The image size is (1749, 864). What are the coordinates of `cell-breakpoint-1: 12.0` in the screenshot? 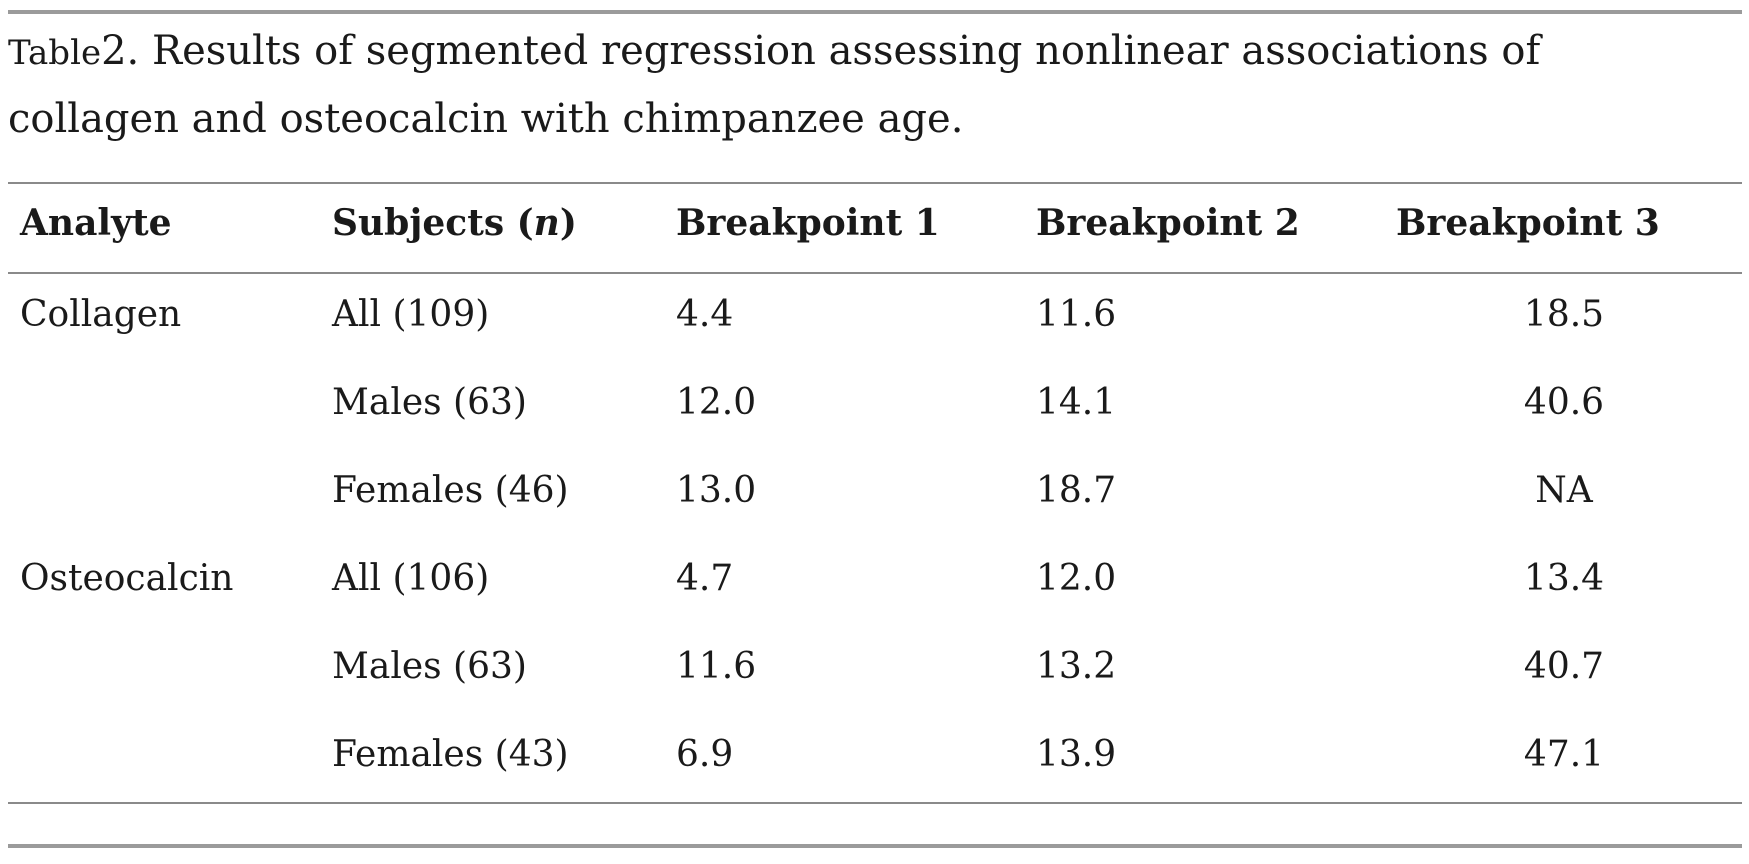 It's located at (716, 402).